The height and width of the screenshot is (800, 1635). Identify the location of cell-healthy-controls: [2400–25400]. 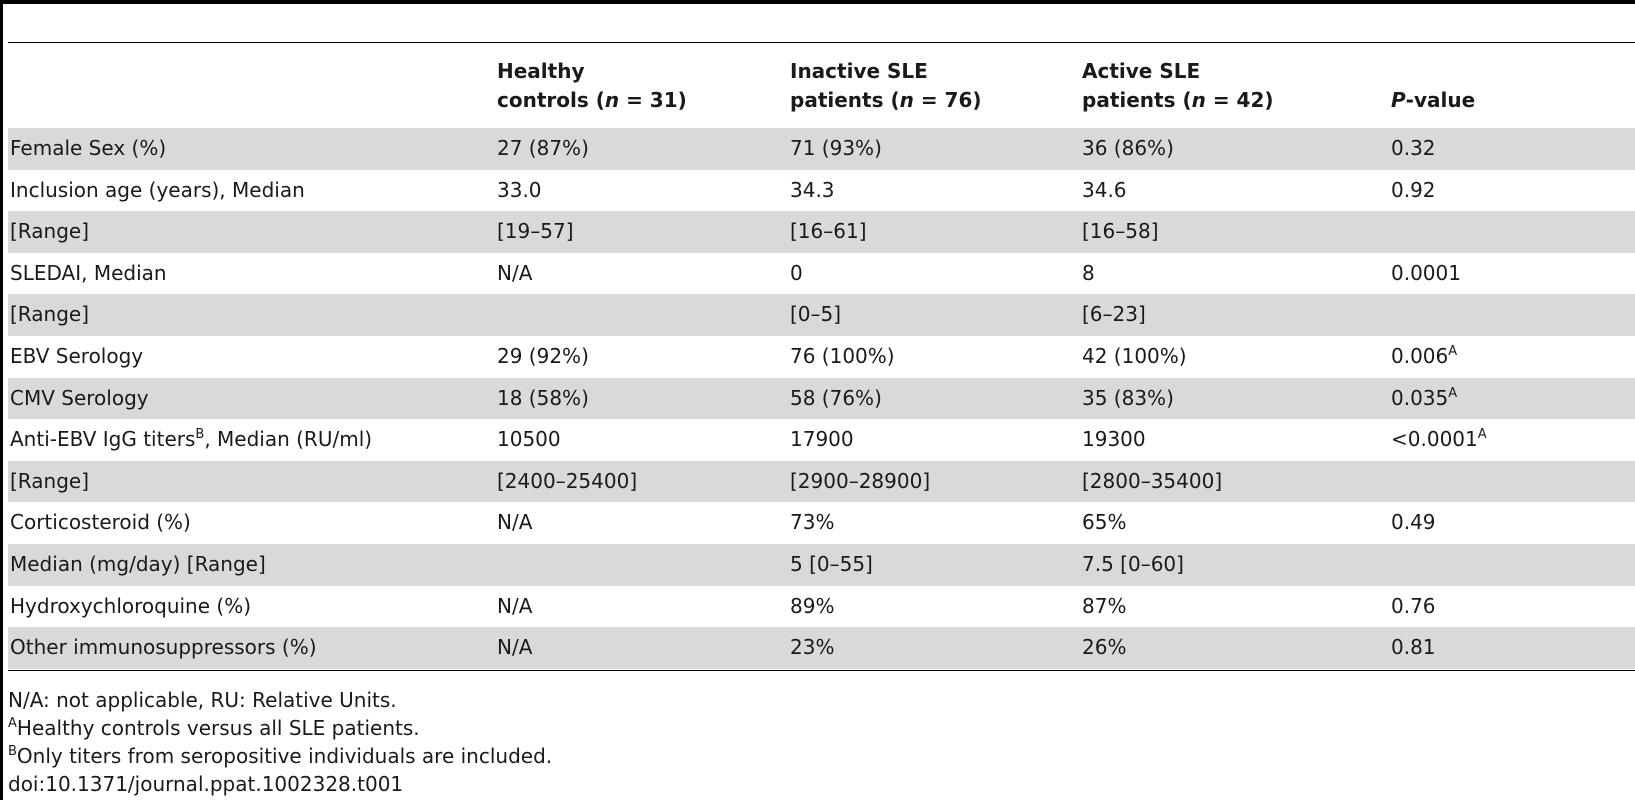
(567, 480).